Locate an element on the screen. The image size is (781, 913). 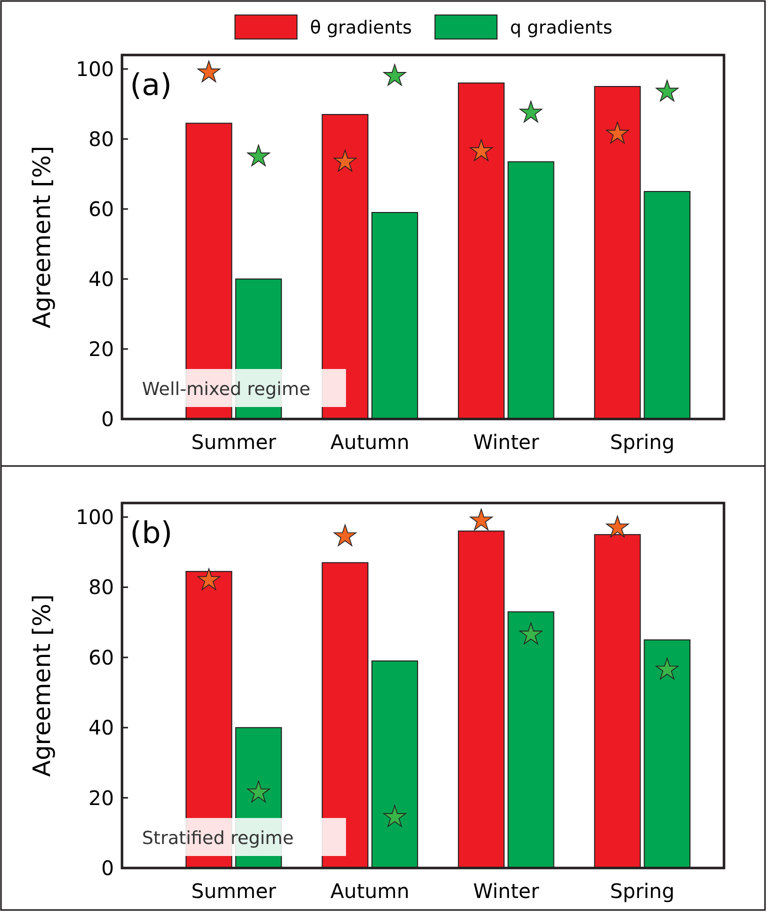
annotation: (a) is located at coordinates (151, 85).